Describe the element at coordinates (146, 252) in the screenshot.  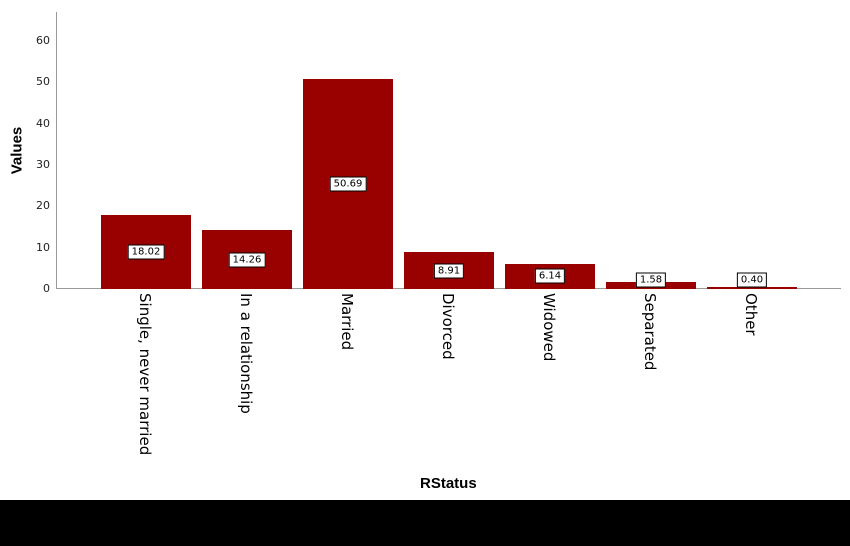
I see `data-label: 18.02` at that location.